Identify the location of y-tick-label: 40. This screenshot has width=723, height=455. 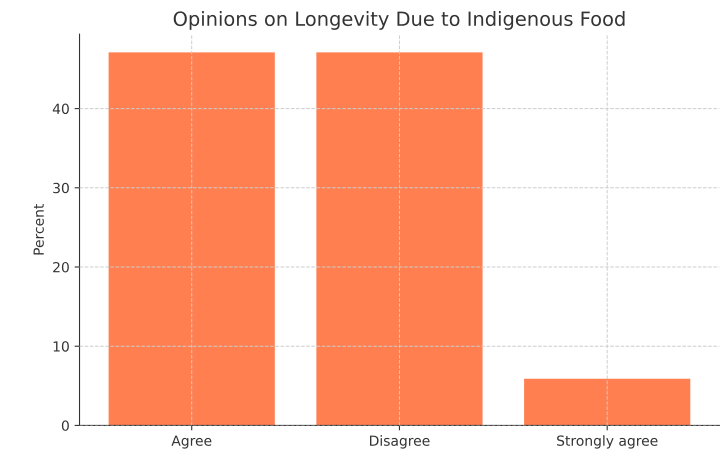
(60, 109).